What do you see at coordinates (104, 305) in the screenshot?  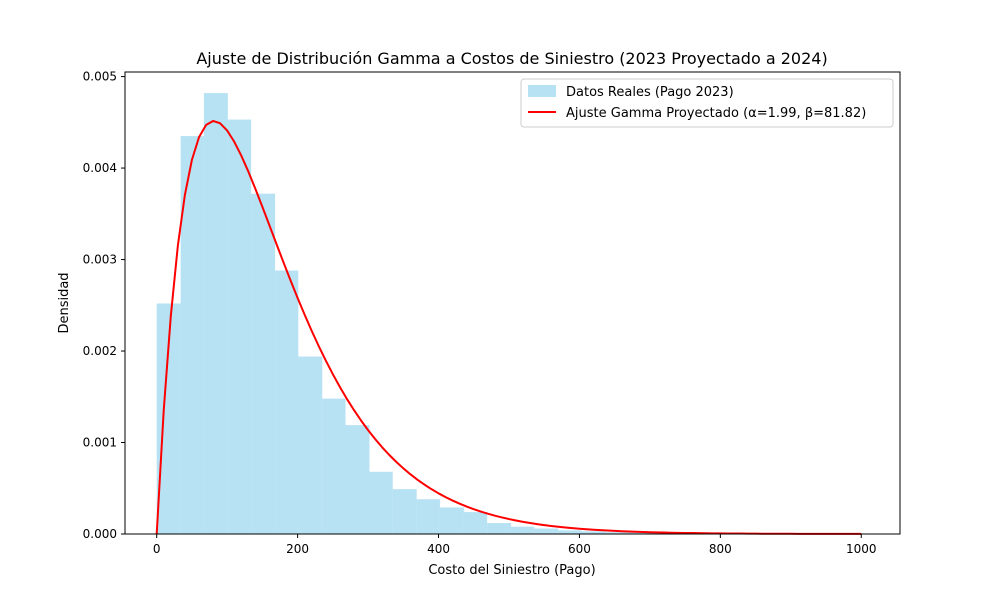 I see `y-axis-ticks: 0.000 0.001 0.002 0.003 0.004 0.005` at bounding box center [104, 305].